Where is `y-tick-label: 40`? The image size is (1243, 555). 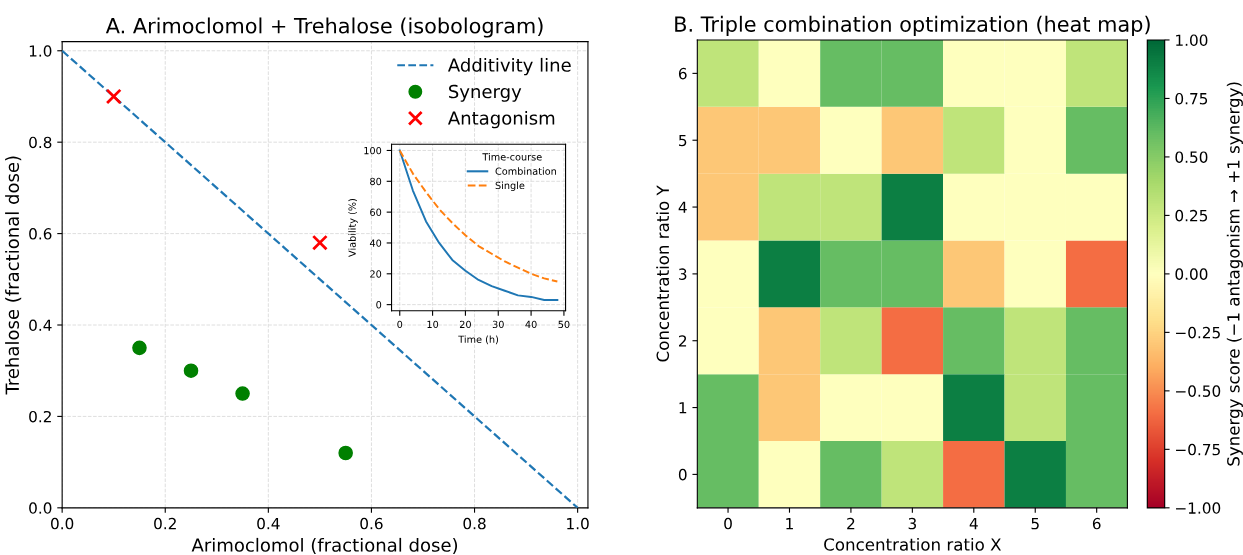 y-tick-label: 40 is located at coordinates (375, 243).